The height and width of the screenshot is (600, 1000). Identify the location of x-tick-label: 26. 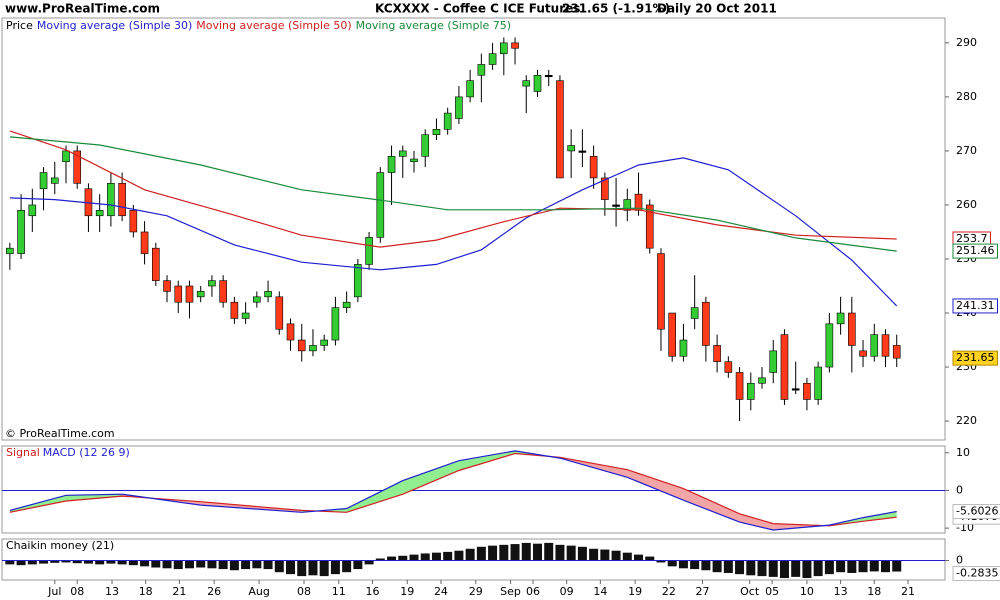
(214, 591).